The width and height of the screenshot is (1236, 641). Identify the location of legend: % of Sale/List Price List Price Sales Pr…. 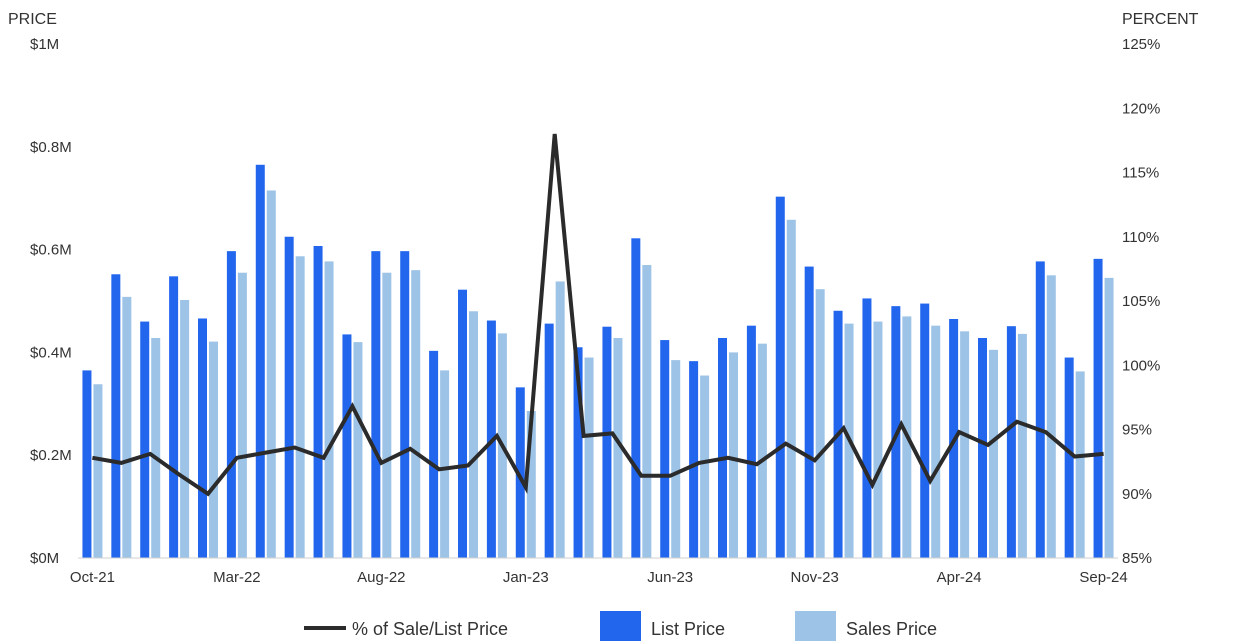
(620, 626).